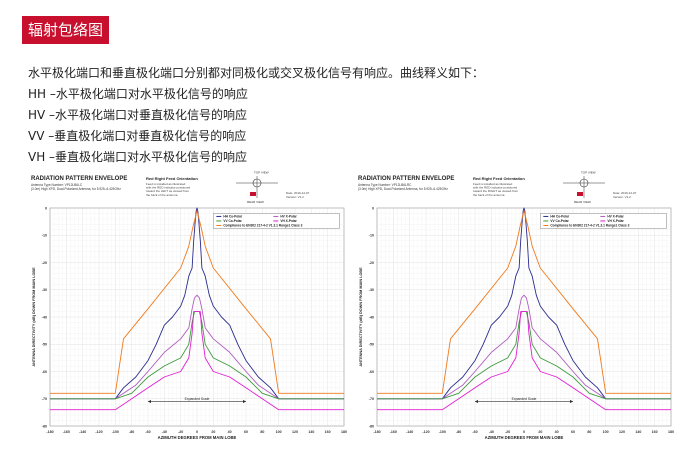 The height and width of the screenshot is (462, 681). Describe the element at coordinates (138, 115) in the screenshot. I see `legend-line-hv: HV –水平极化端口对垂直极化信号的响应` at that location.